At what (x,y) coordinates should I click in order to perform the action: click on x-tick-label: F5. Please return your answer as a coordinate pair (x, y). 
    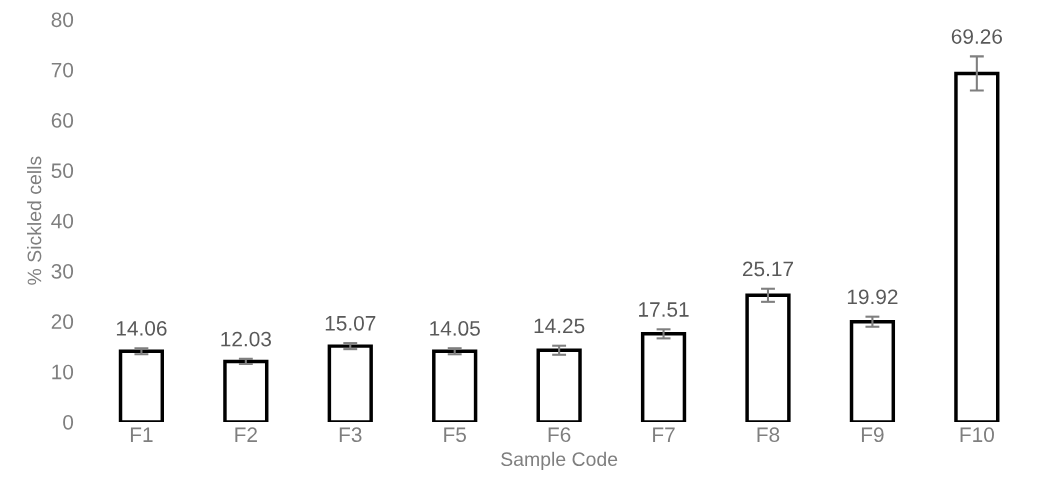
    Looking at the image, I should click on (455, 435).